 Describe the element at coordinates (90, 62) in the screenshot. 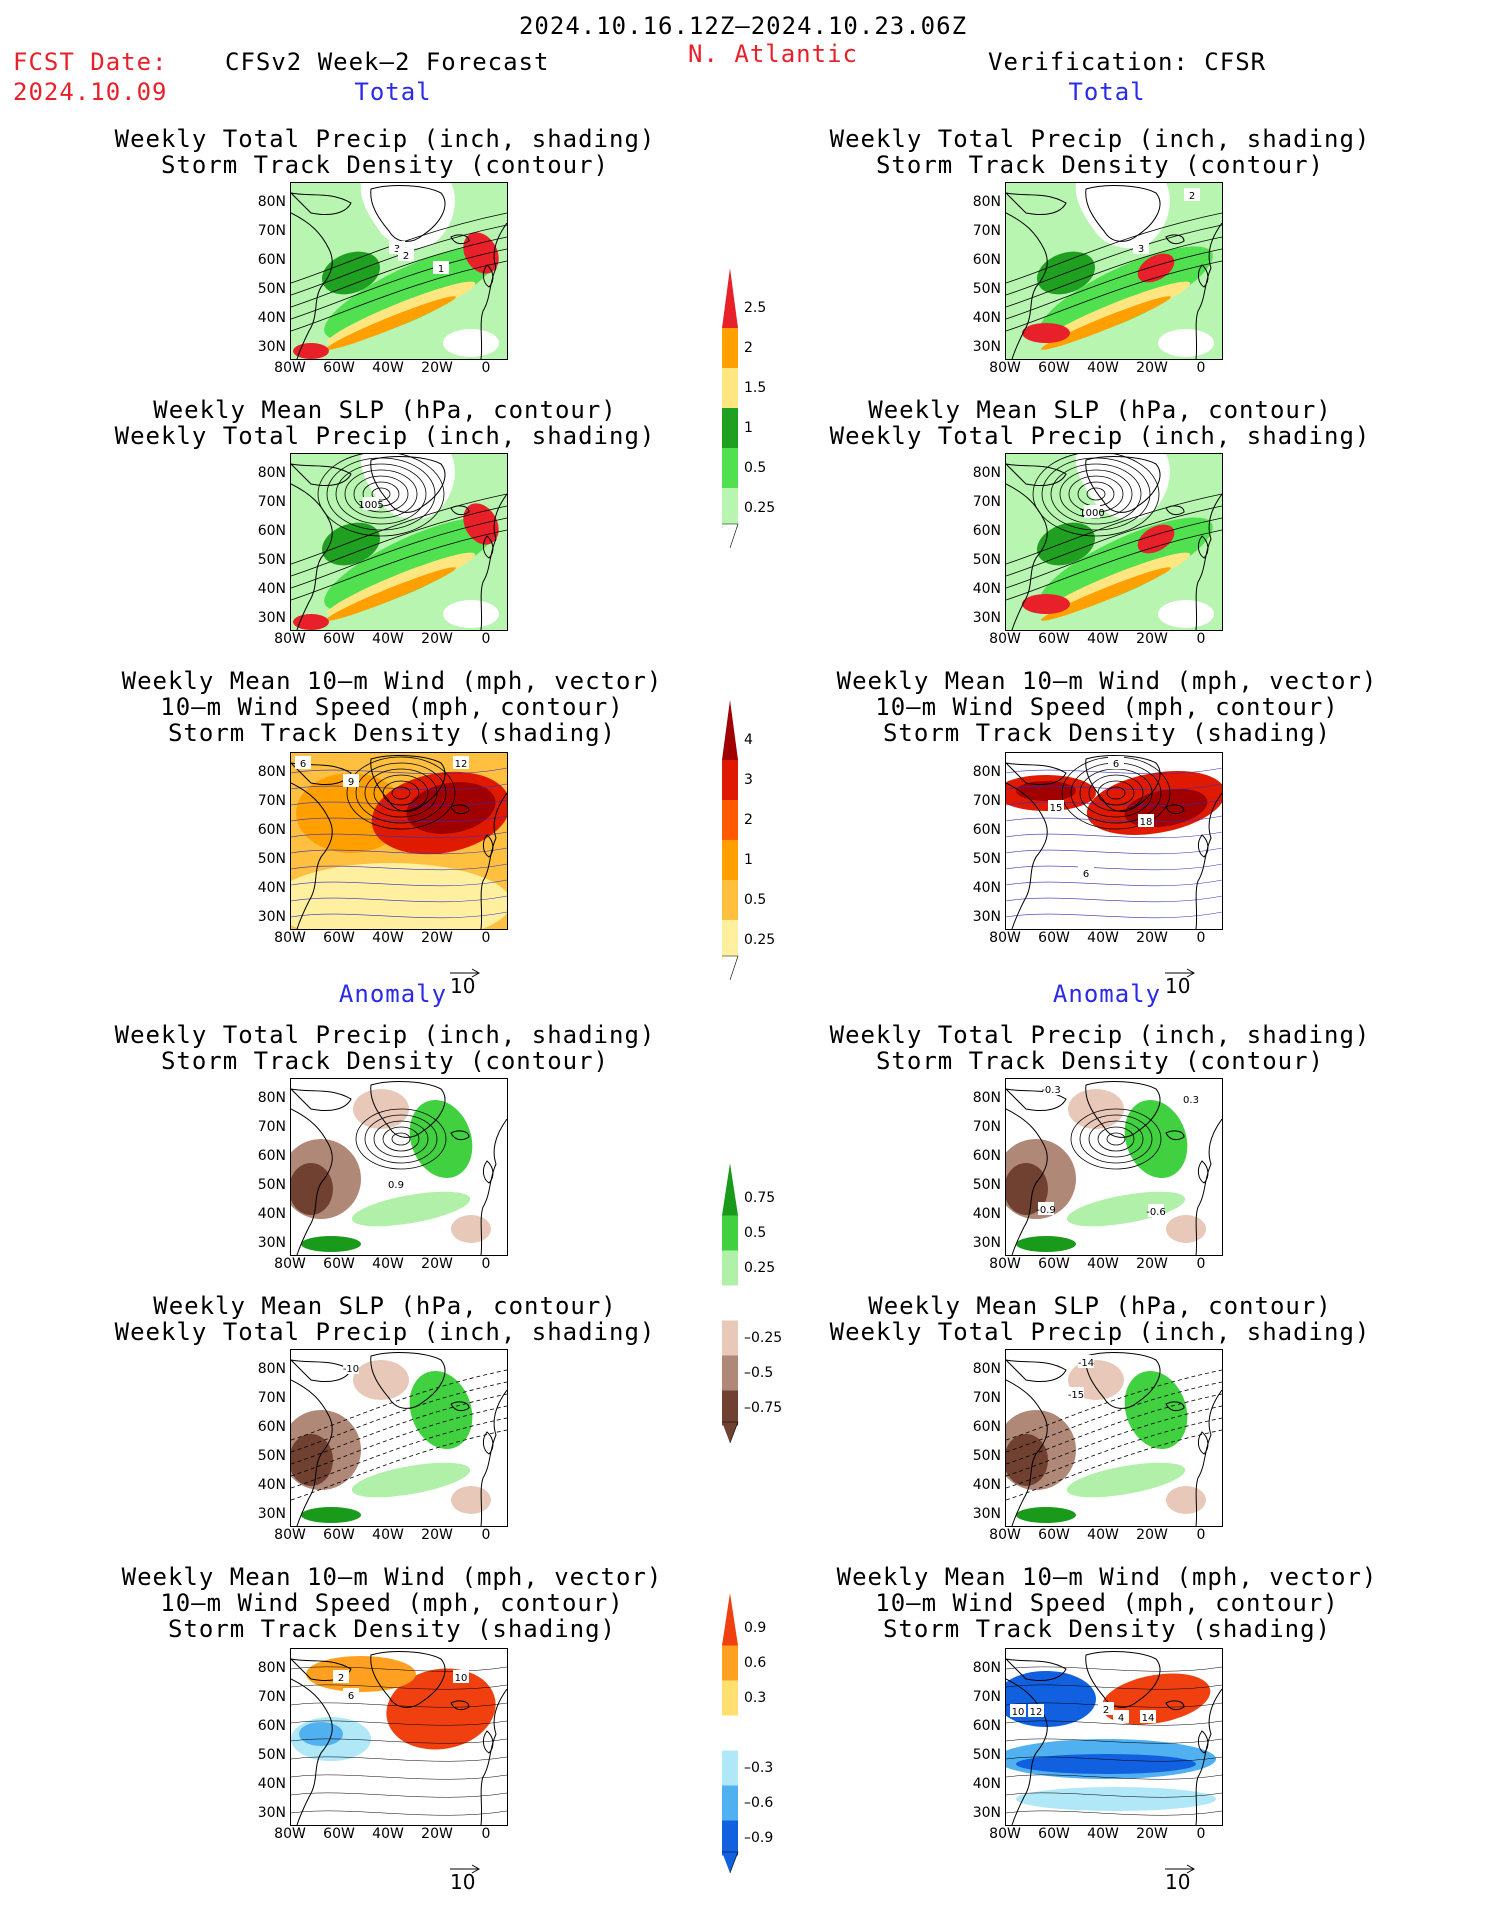

I see `fcst-date-label: FCST Date:` at that location.